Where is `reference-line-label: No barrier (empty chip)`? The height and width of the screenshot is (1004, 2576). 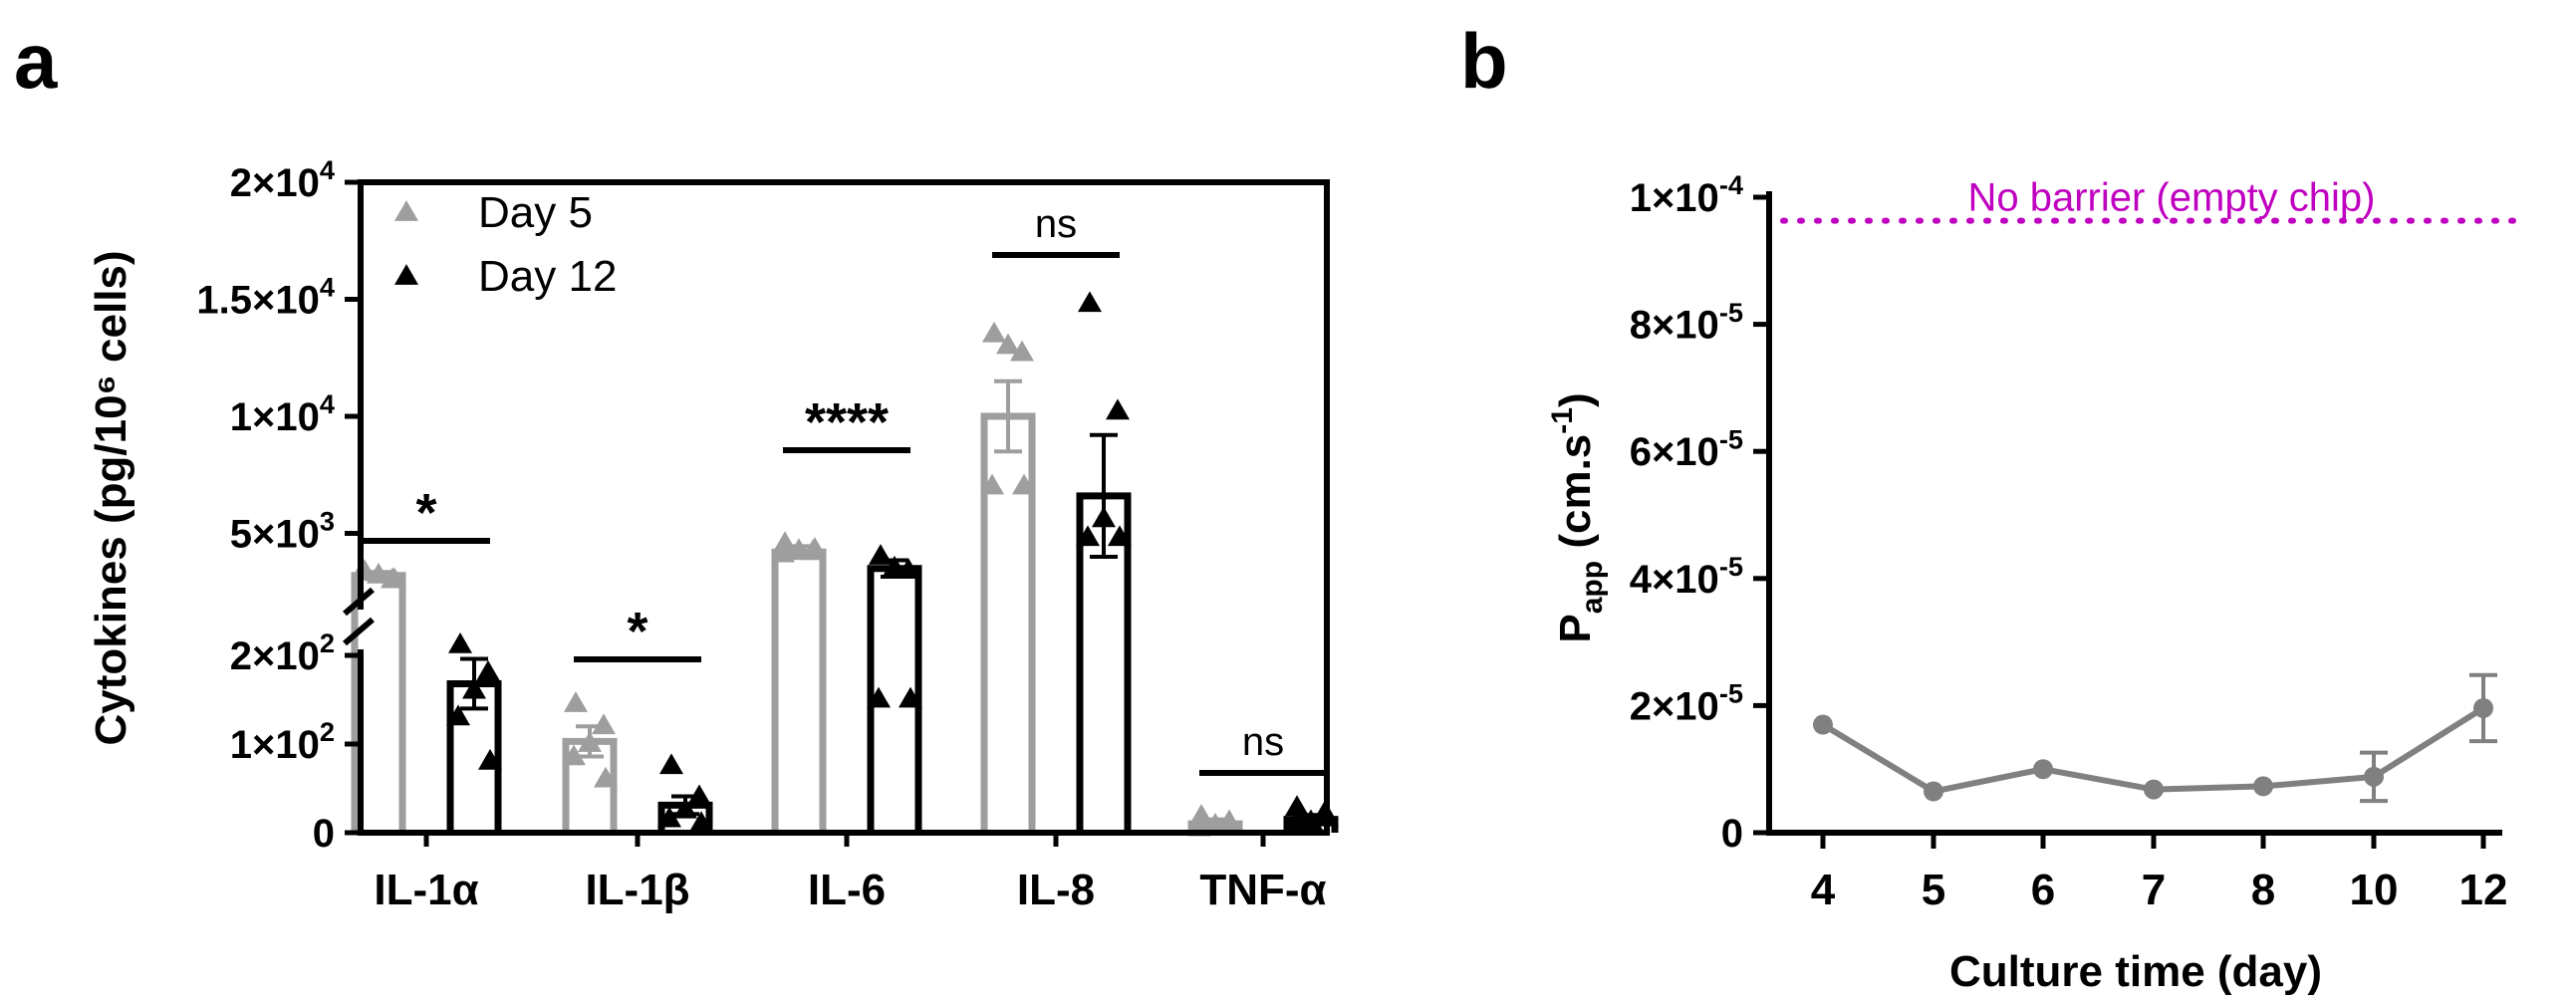
reference-line-label: No barrier (empty chip) is located at coordinates (2171, 198).